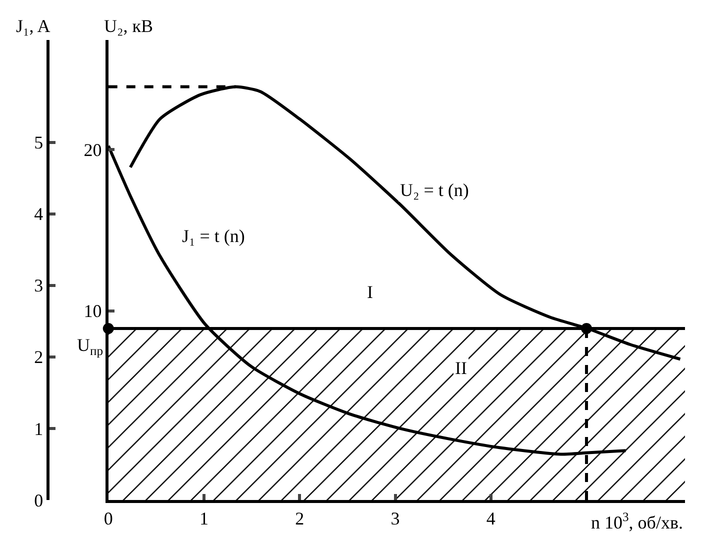  I want to click on y2-axis-title: U₂, кВ, so click(129, 26).